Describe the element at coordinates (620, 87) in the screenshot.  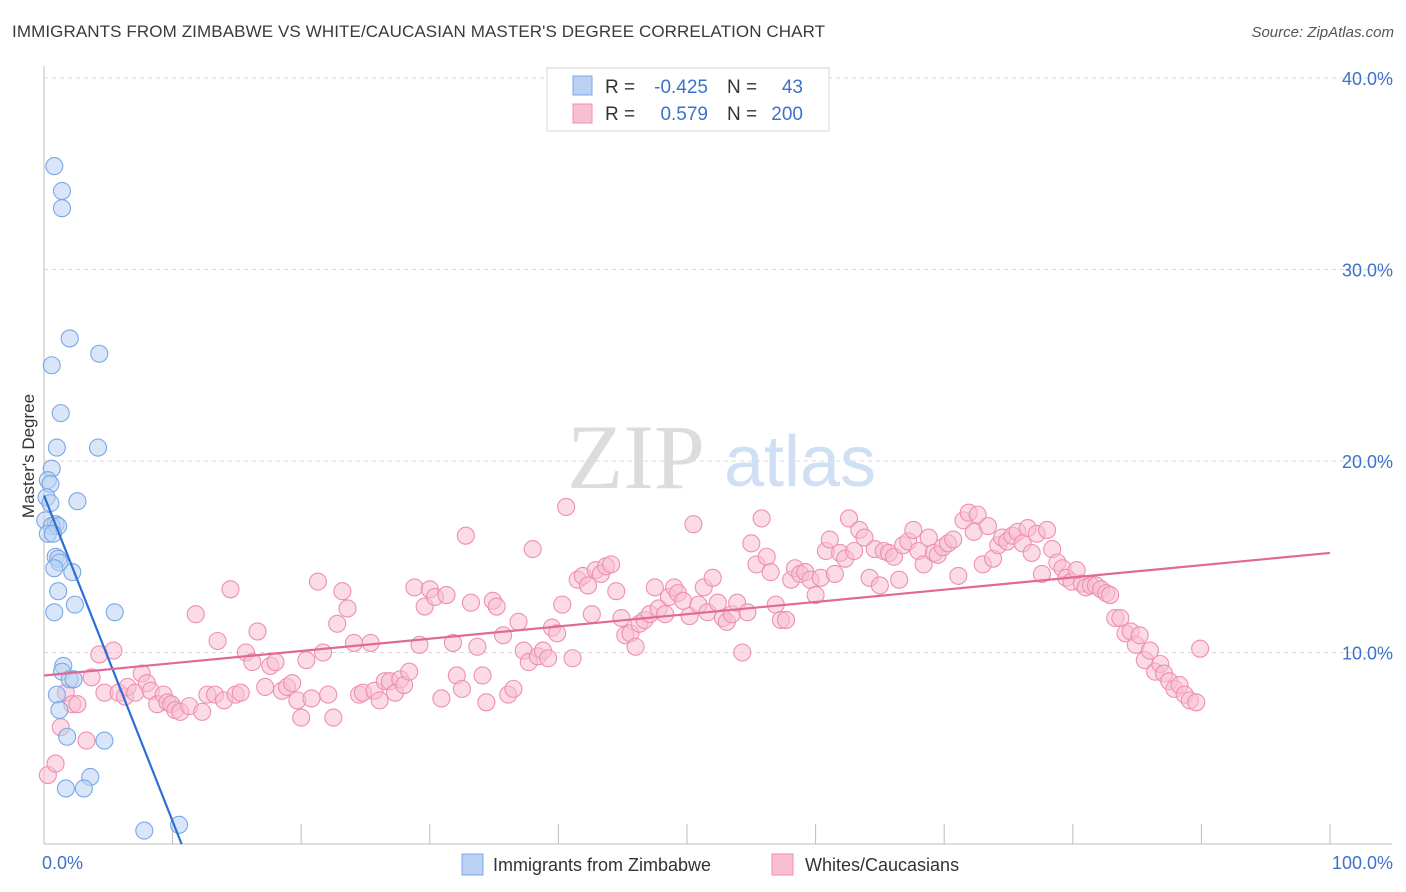
I see `legend-r-label-zimbabwe: R =` at that location.